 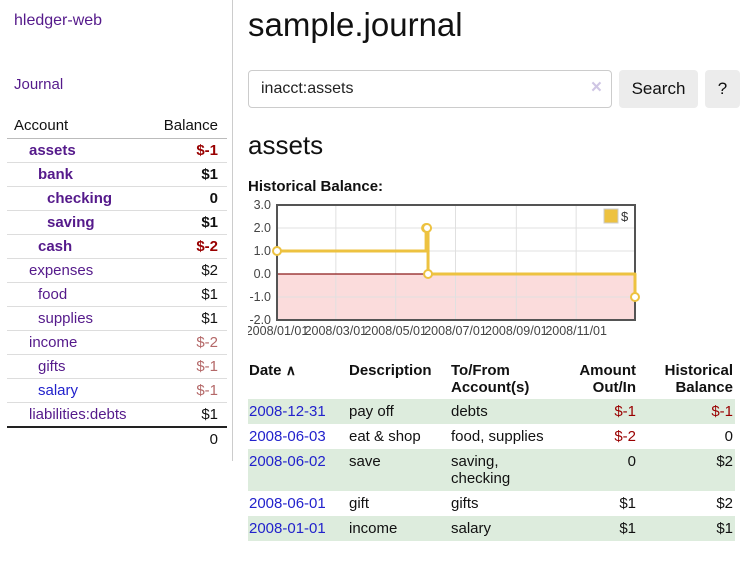 I want to click on transaction-balance: $1, so click(x=724, y=528).